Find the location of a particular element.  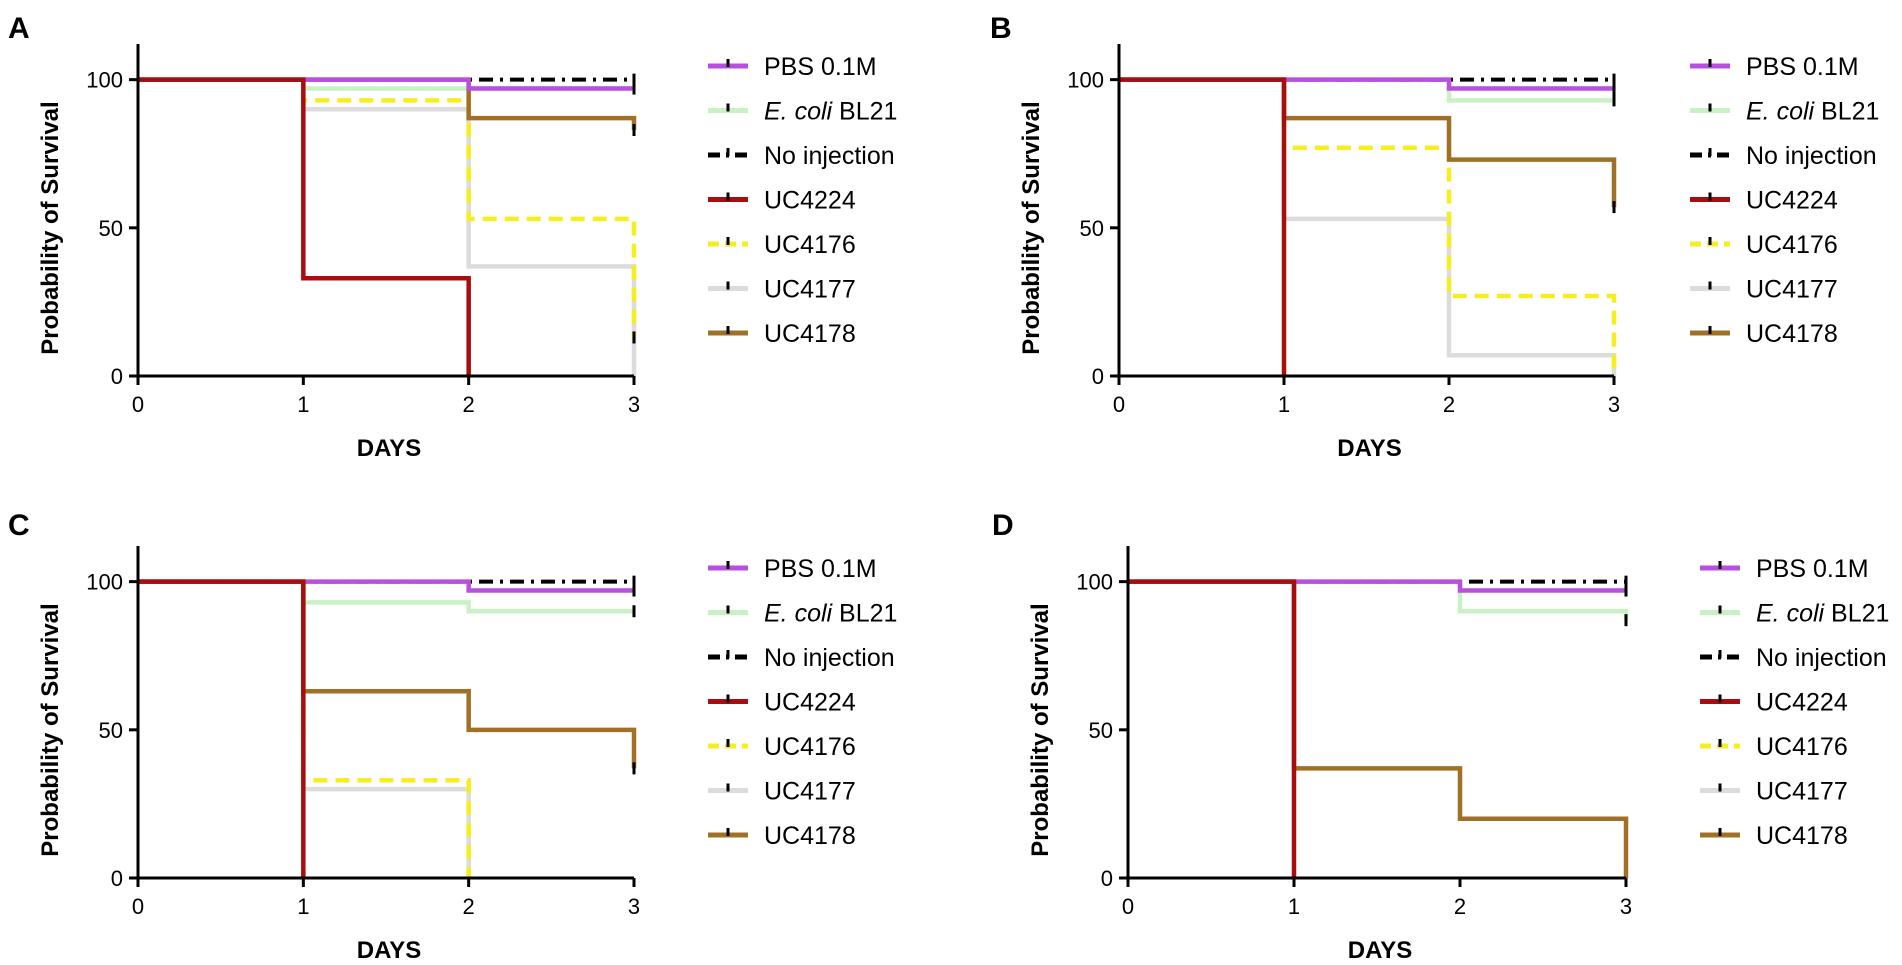

panel-letter: D is located at coordinates (1003, 525).